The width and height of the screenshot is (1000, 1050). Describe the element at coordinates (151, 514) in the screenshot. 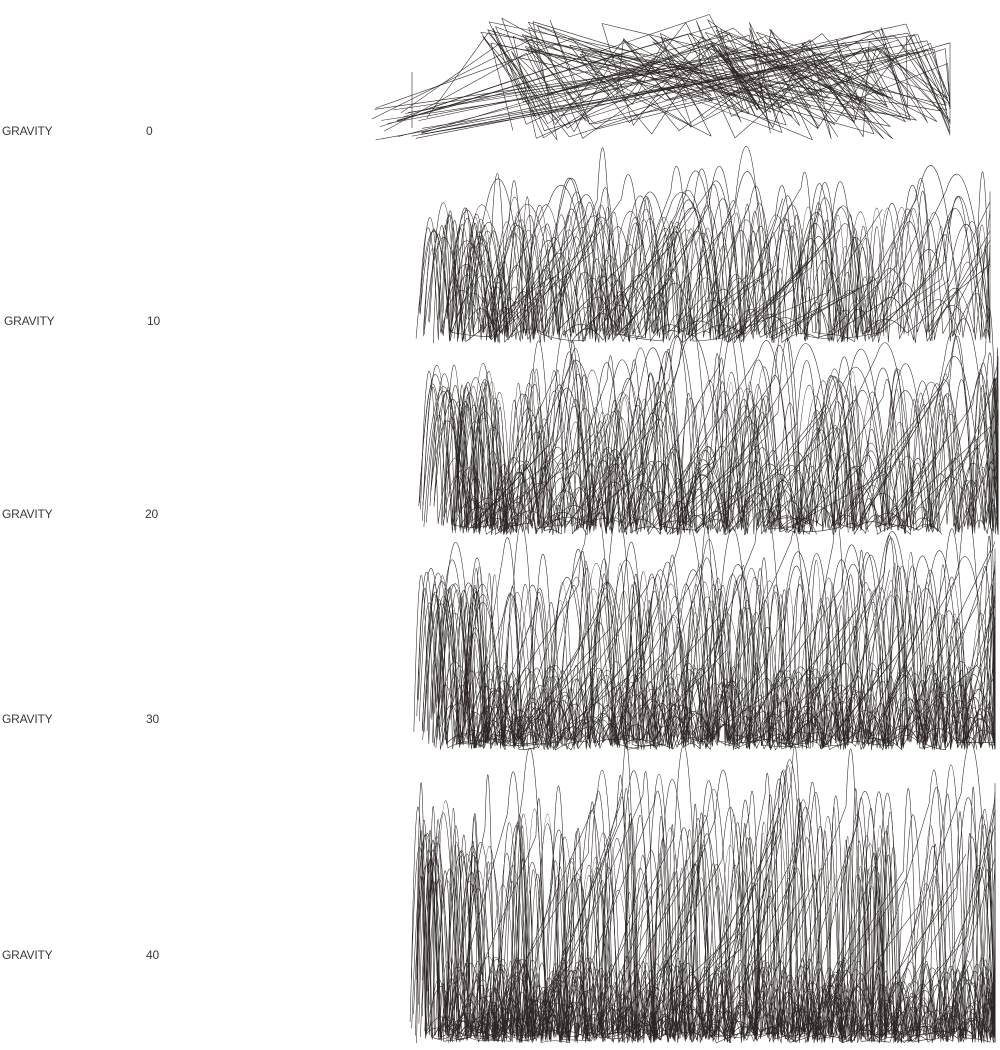

I see `gravity-value: 20` at that location.